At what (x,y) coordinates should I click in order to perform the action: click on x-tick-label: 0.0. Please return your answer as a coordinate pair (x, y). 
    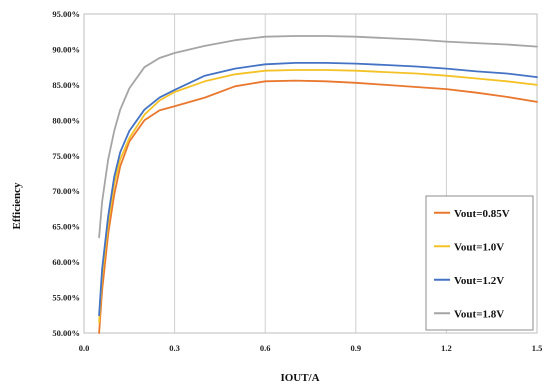
    Looking at the image, I should click on (84, 348).